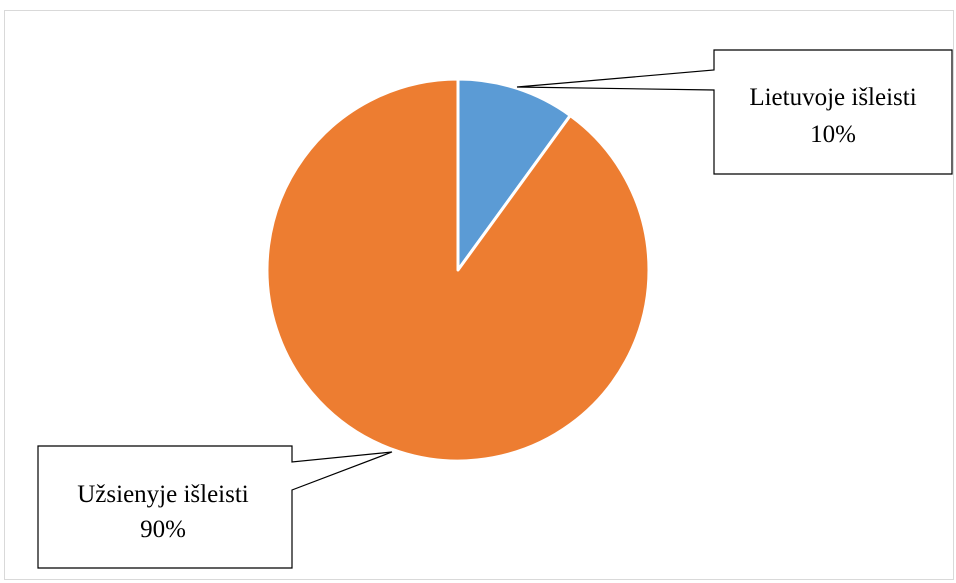 This screenshot has width=956, height=583. Describe the element at coordinates (833, 134) in the screenshot. I see `callout-lietuvoje-value: 10%` at that location.